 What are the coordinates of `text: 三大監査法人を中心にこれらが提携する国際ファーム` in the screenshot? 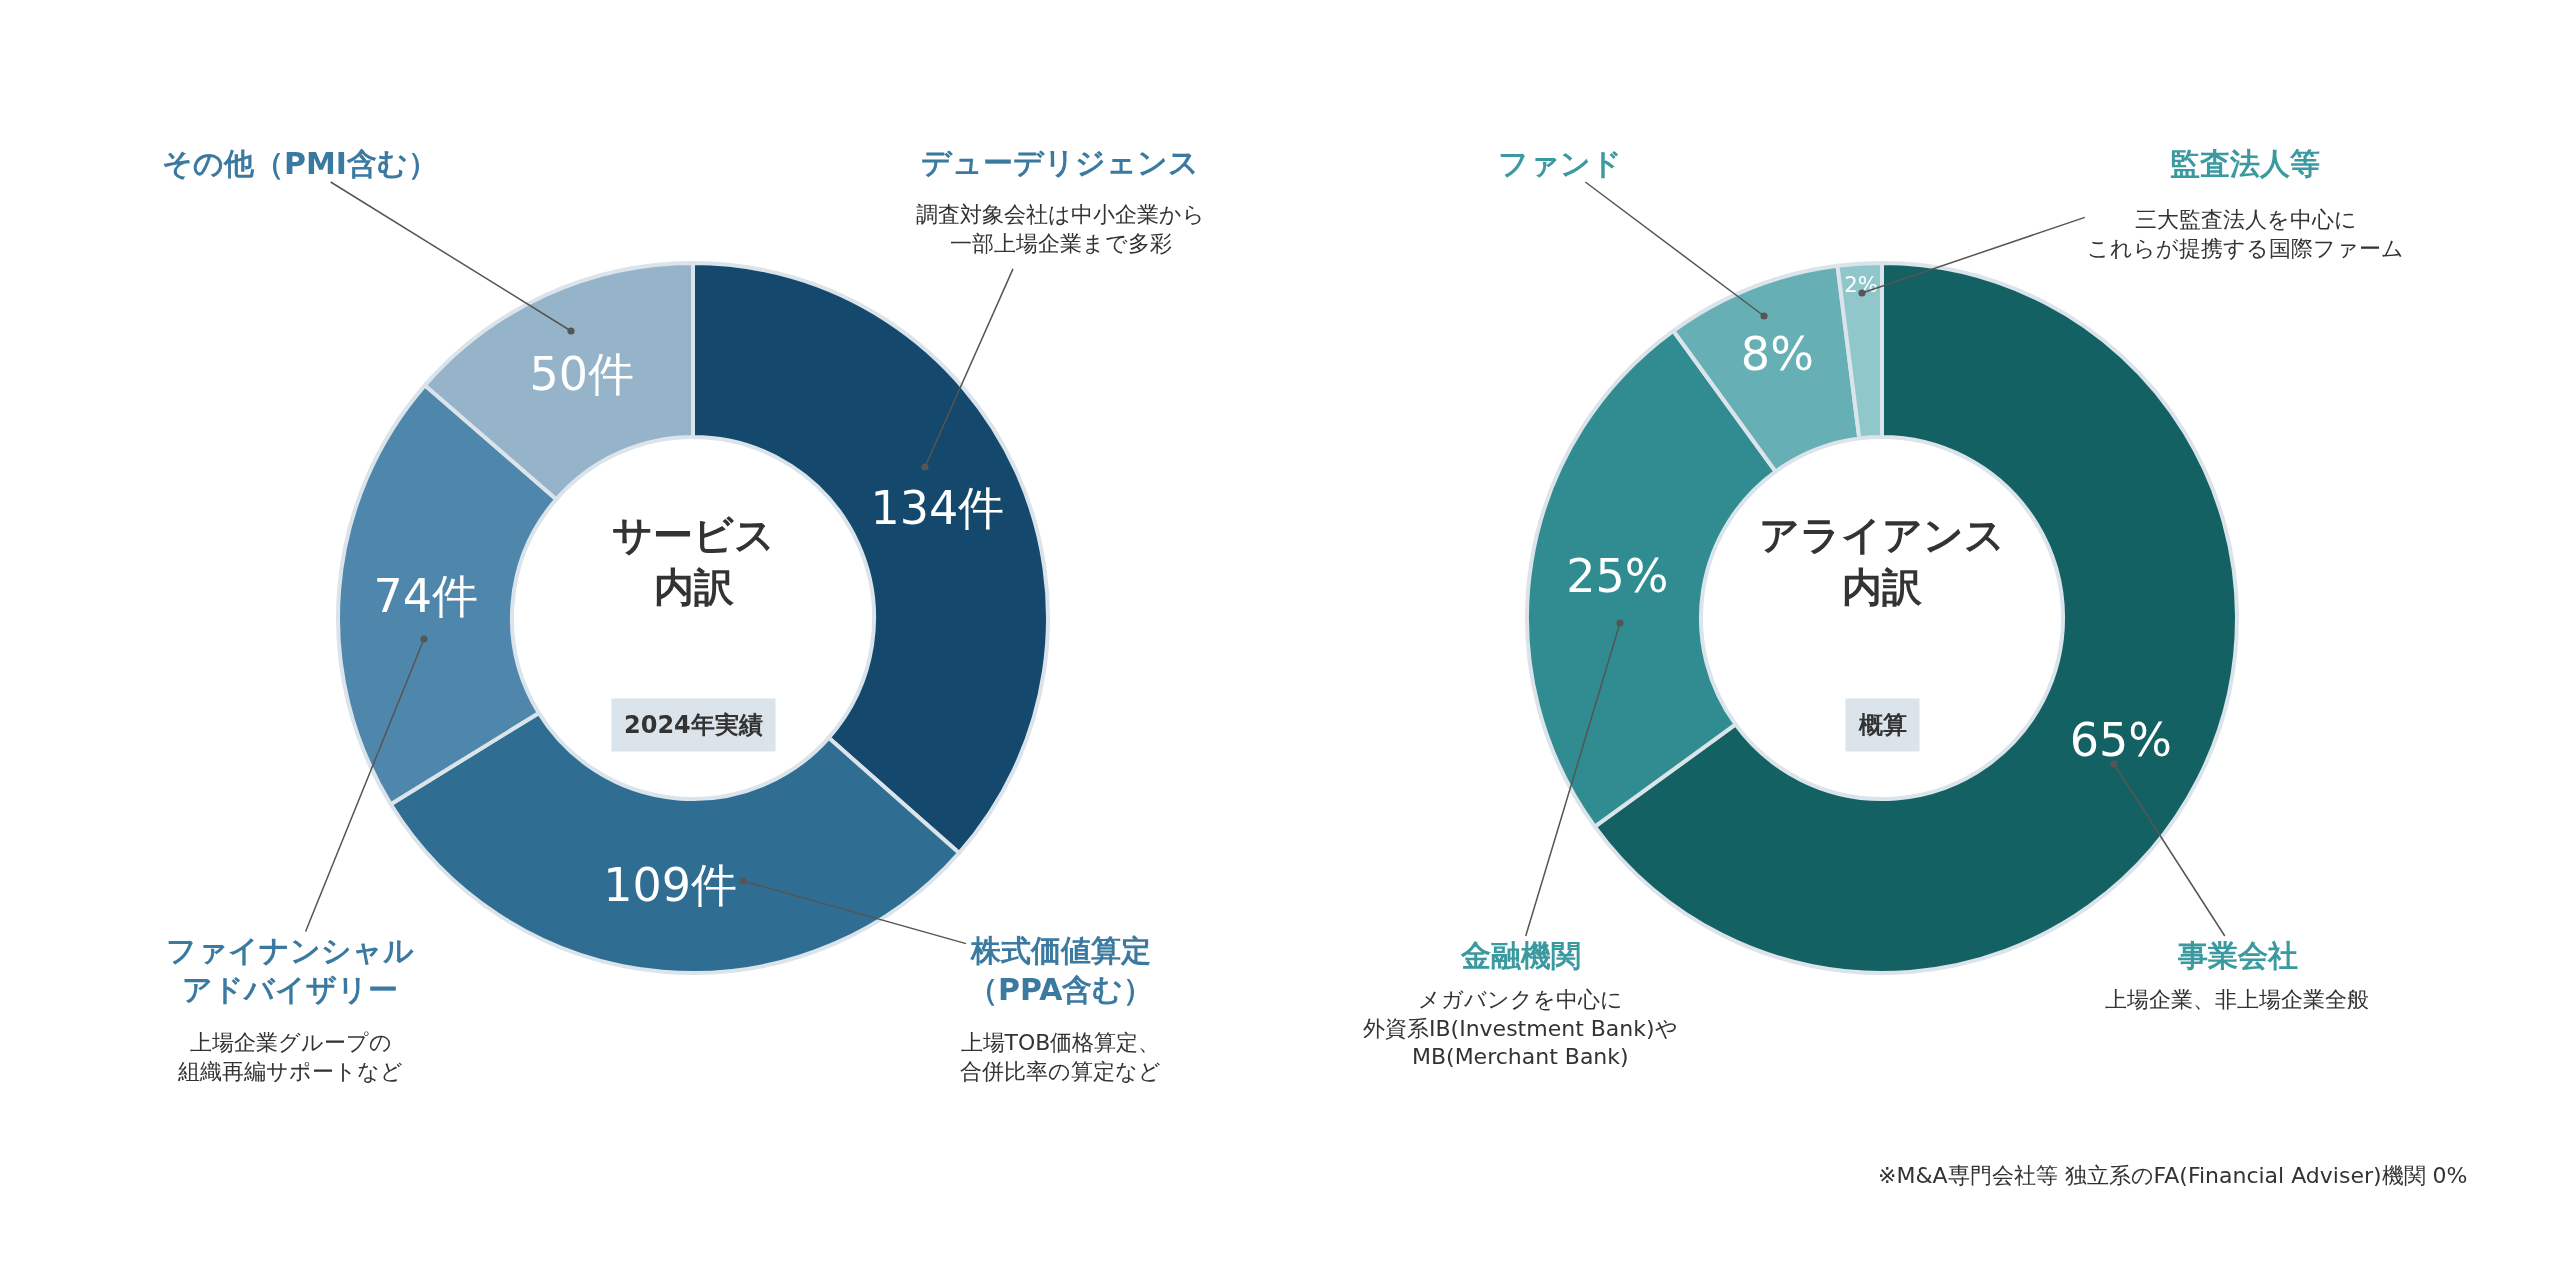 It's located at (2245, 234).